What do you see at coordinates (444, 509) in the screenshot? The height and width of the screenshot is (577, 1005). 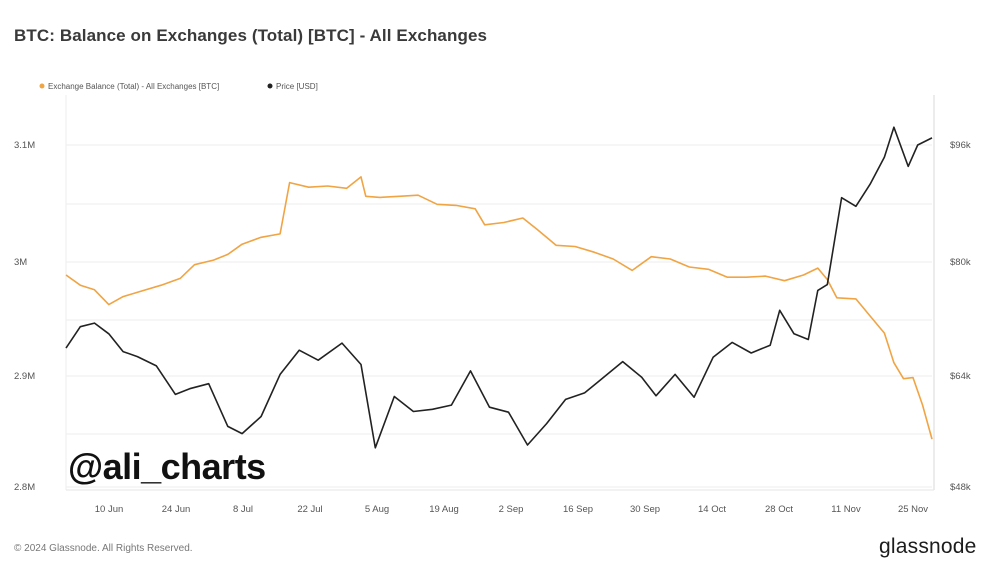 I see `x-tick-label: 19 Aug` at bounding box center [444, 509].